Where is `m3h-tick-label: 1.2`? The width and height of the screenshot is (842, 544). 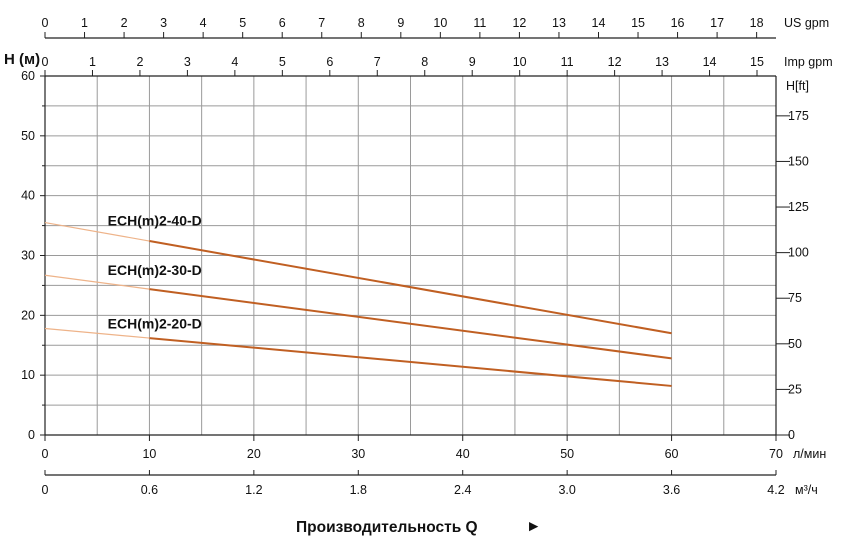
m3h-tick-label: 1.2 is located at coordinates (253, 490).